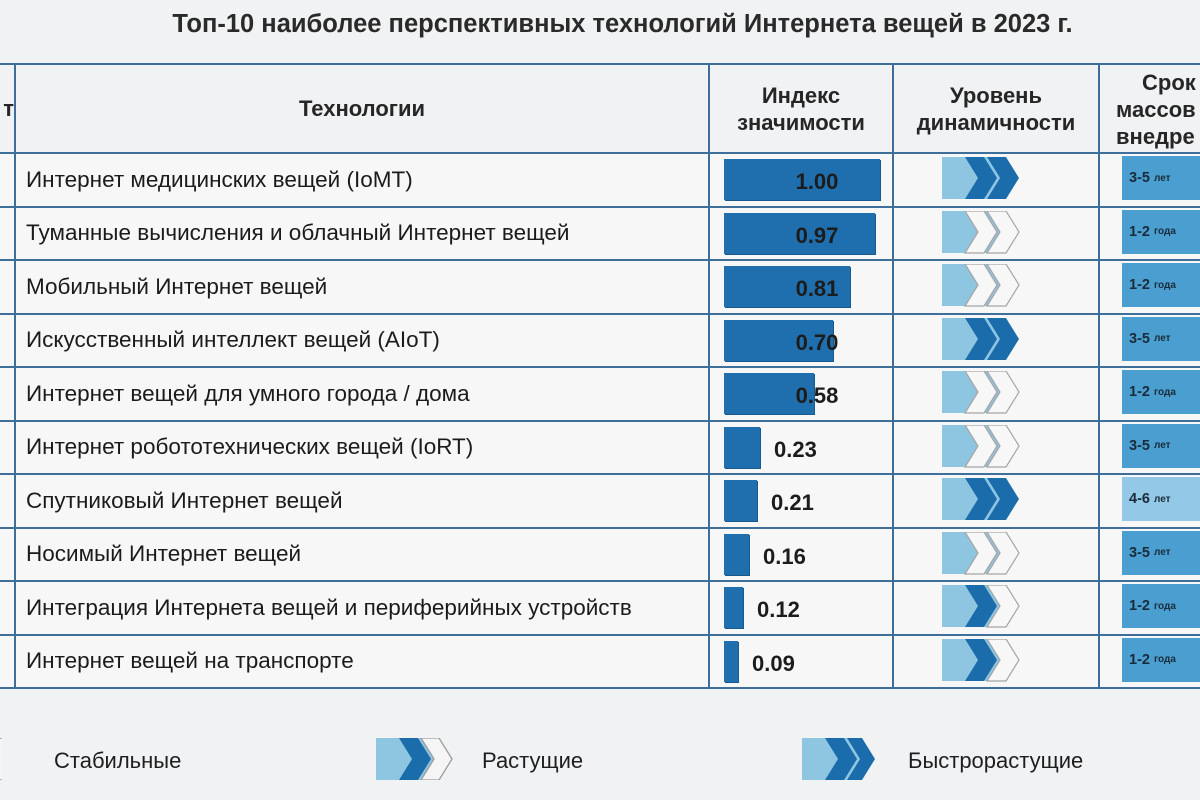 Image resolution: width=1200 pixels, height=800 pixels. Describe the element at coordinates (996, 122) in the screenshot. I see `dynamics-header-line2: динамичности` at that location.